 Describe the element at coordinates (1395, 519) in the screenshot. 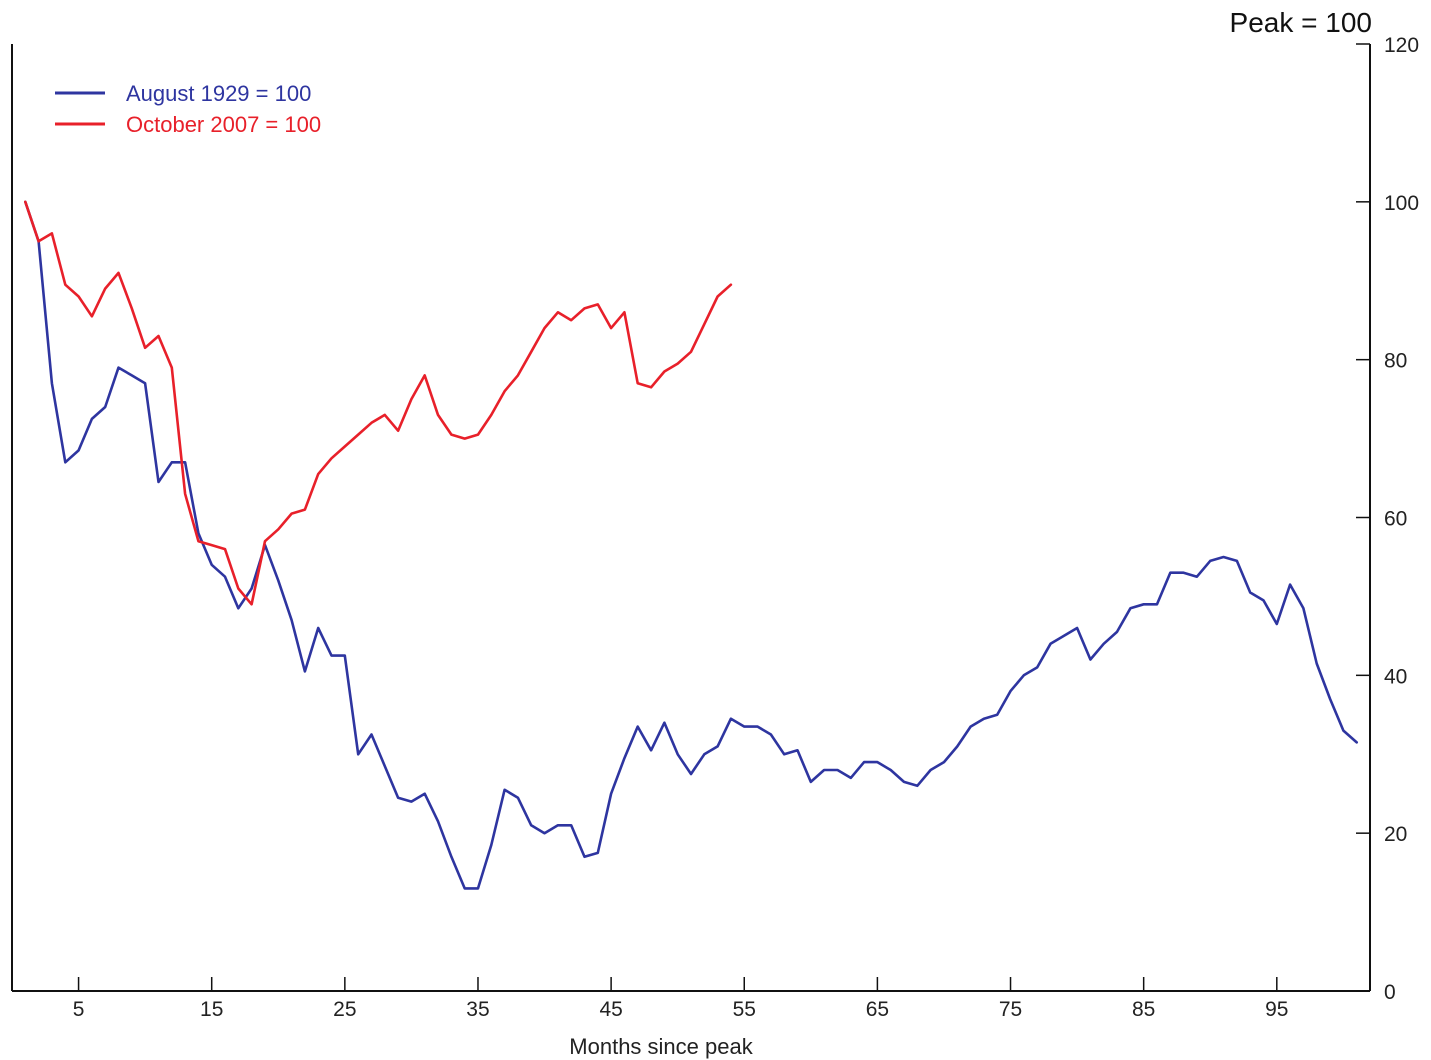

I see `y-tick-label: 60` at that location.